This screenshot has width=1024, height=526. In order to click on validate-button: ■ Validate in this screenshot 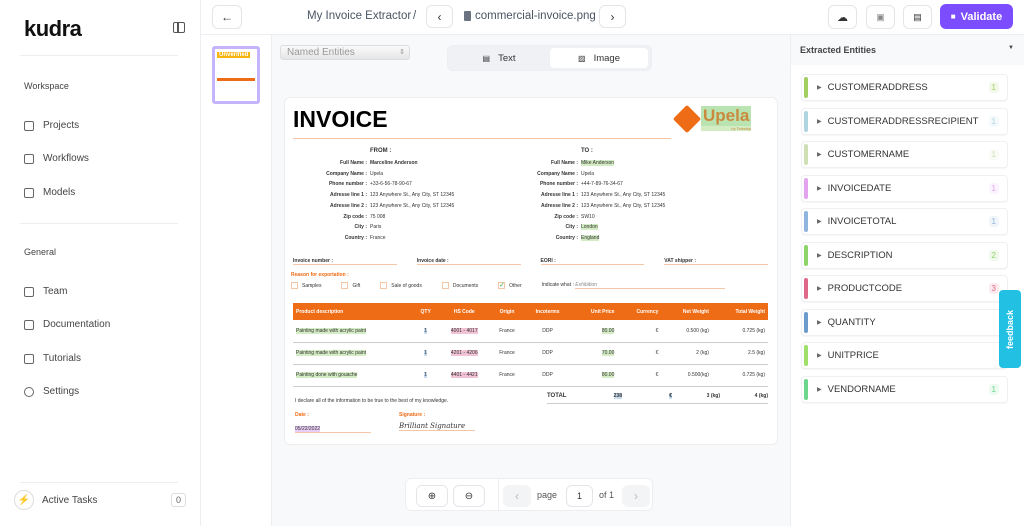, I will do `click(976, 16)`.